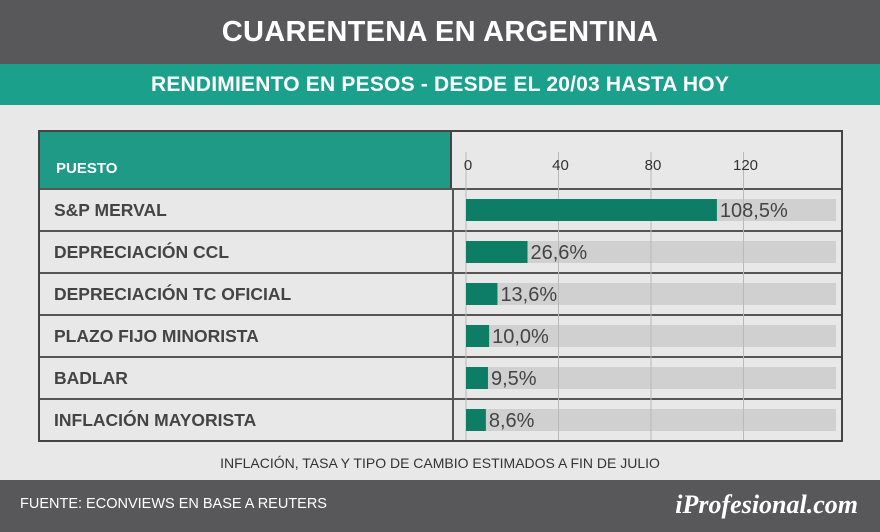 Image resolution: width=880 pixels, height=532 pixels. What do you see at coordinates (520, 337) in the screenshot?
I see `value-label: 10,0%` at bounding box center [520, 337].